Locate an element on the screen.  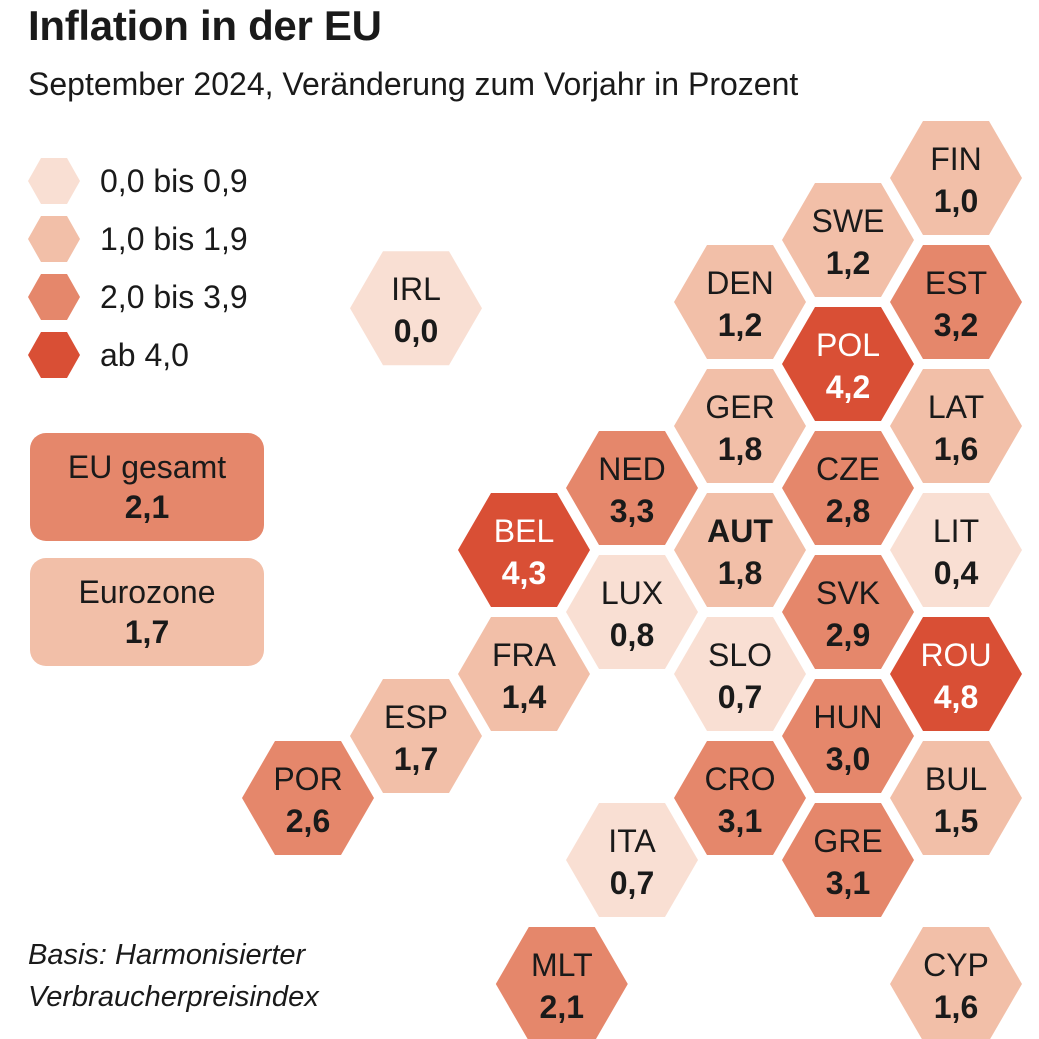
country-code: CRO is located at coordinates (739, 779).